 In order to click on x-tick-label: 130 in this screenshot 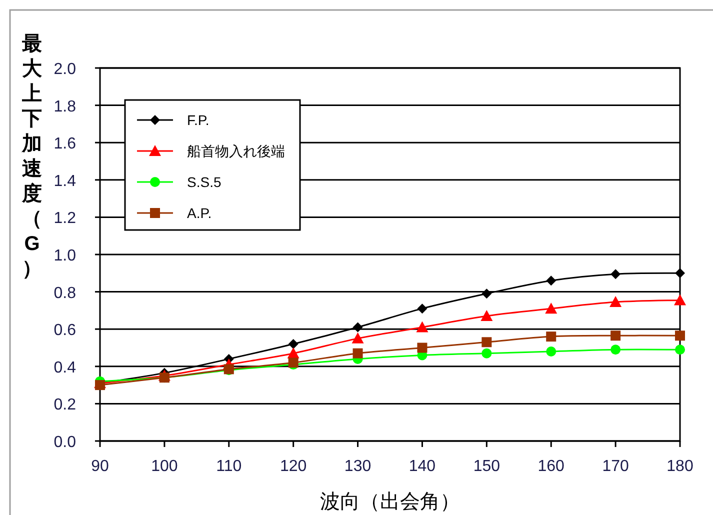, I will do `click(358, 466)`.